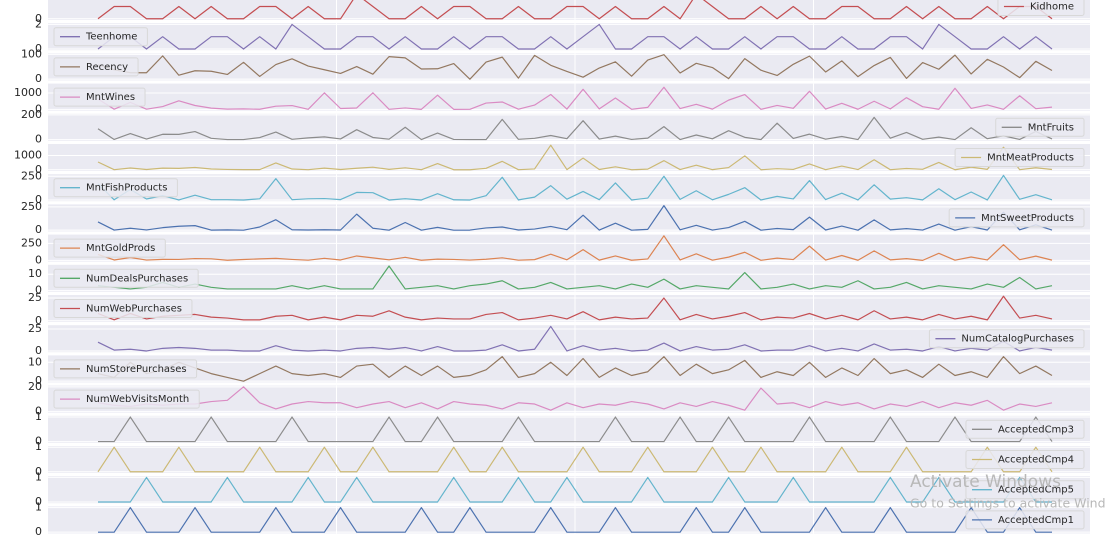  I want to click on legend: MntMeatProducts, so click(1019, 157).